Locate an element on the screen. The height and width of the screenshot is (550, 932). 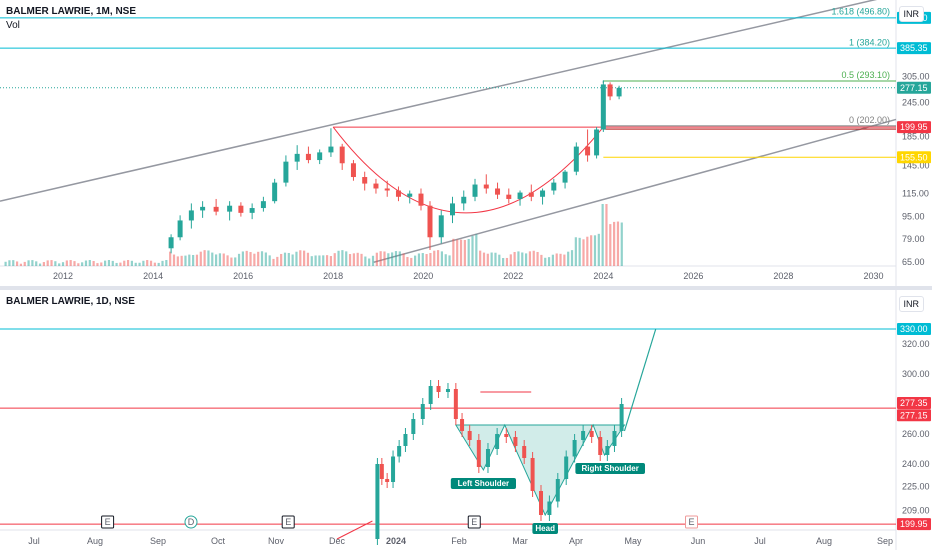
y-tick-label: 65.00 is located at coordinates (913, 262).